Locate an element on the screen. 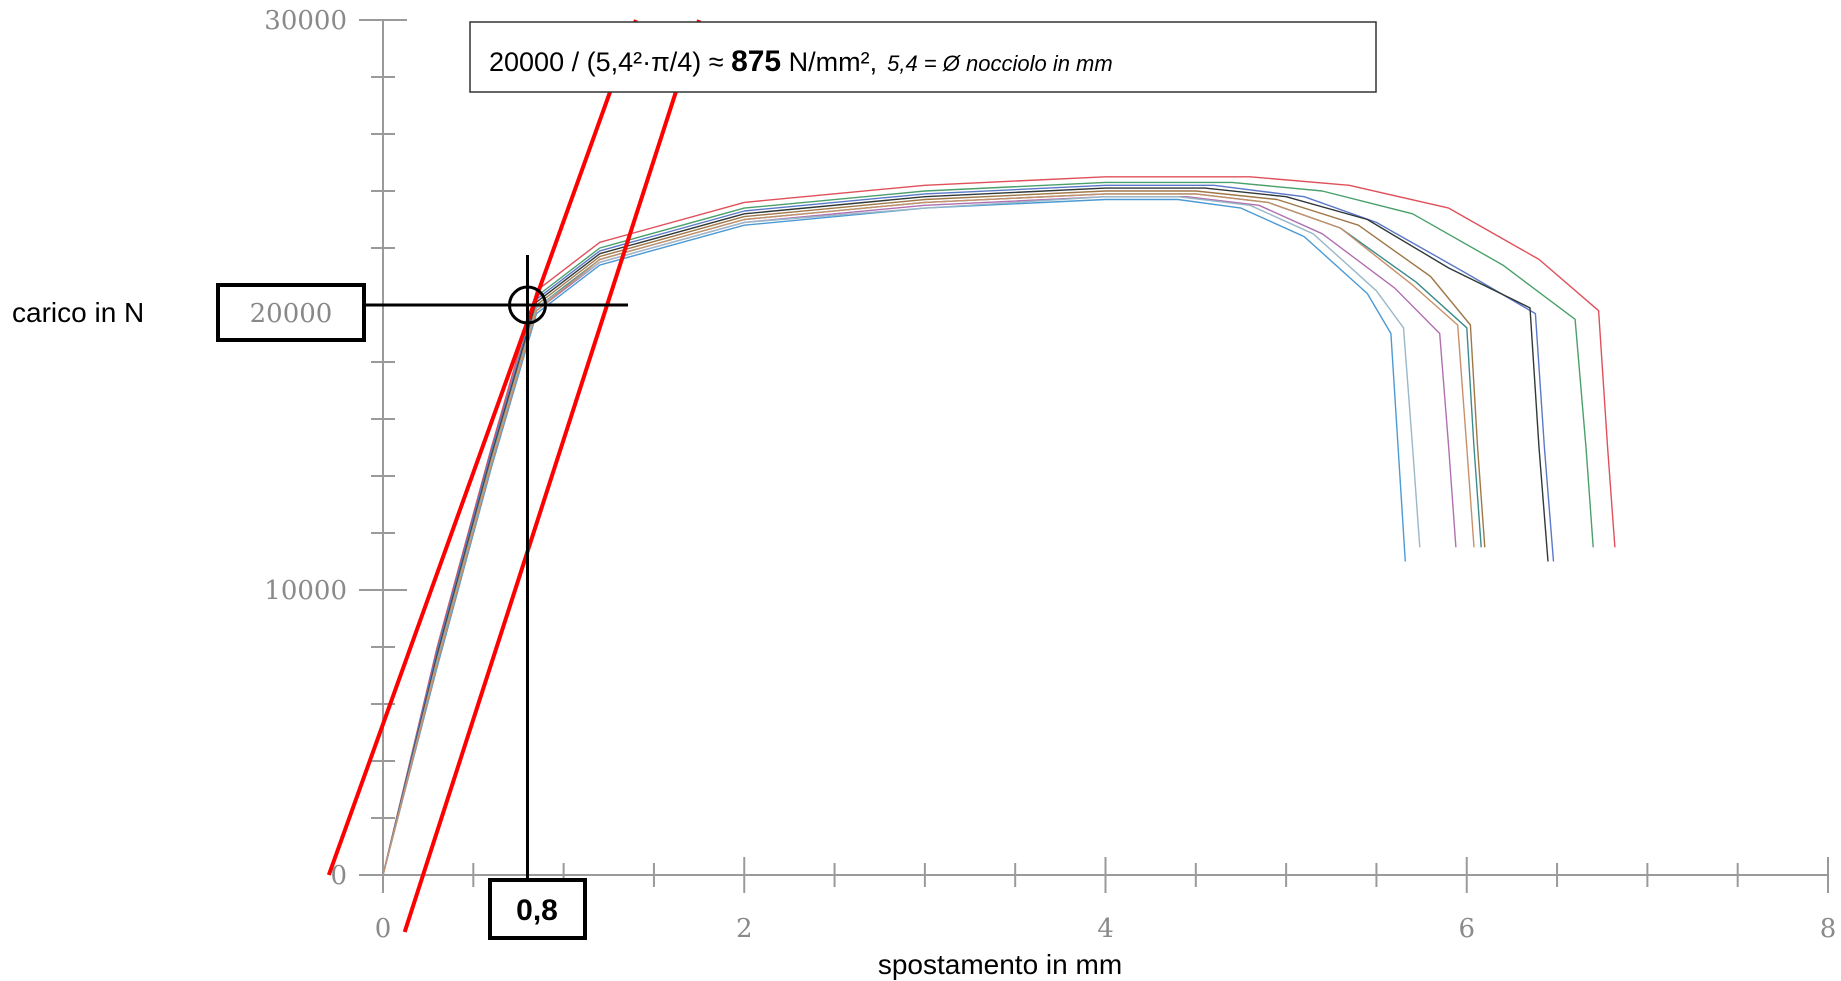  formula-value: 875 is located at coordinates (756, 61).